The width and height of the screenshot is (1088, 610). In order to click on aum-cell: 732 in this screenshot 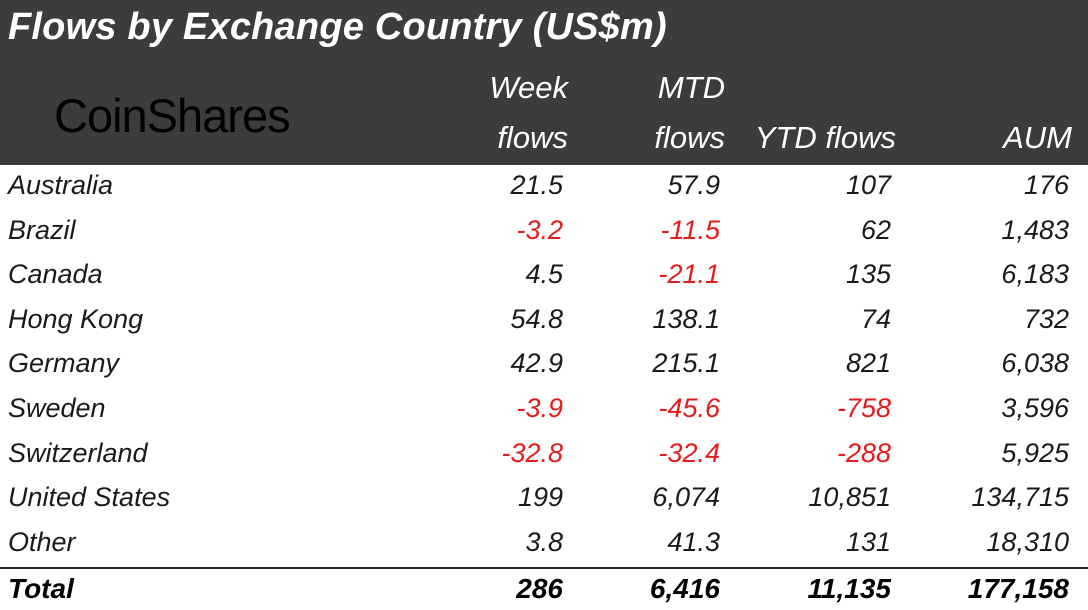, I will do `click(1046, 318)`.